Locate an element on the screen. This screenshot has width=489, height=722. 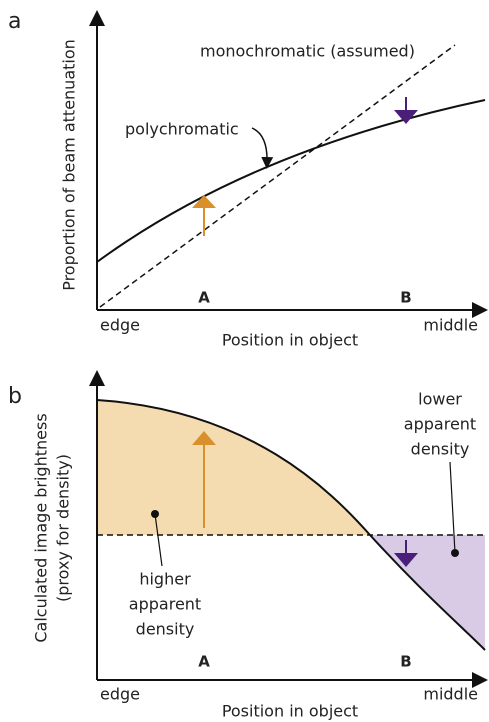
y-axis-label: Calculated image brightness is located at coordinates (41, 527).